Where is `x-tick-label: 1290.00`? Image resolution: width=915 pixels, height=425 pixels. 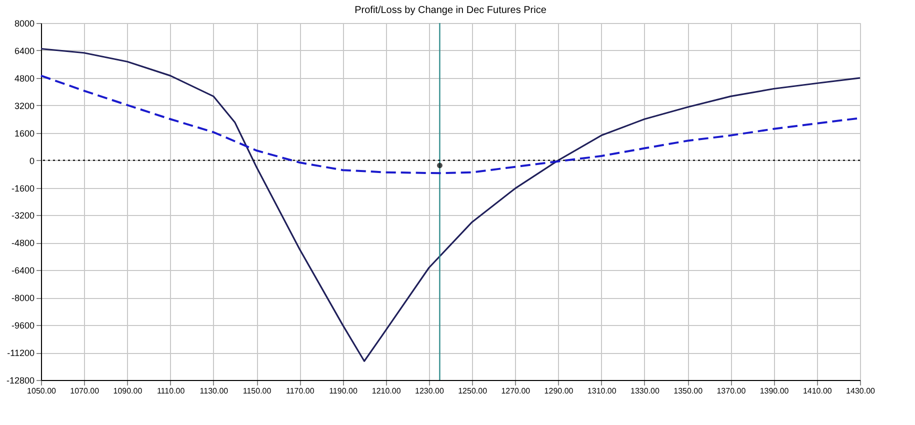 x-tick-label: 1290.00 is located at coordinates (559, 391).